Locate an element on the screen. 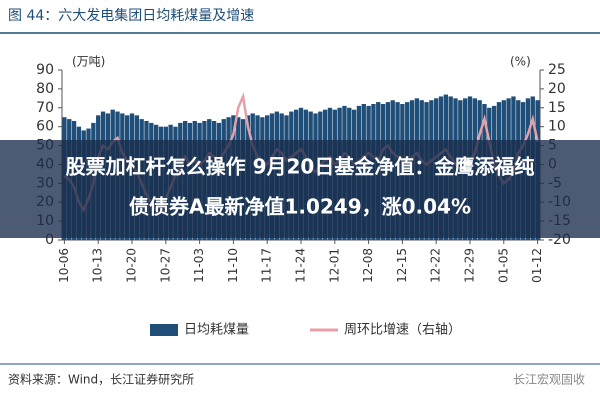 This screenshot has height=400, width=600. y2-tick-label: 25 is located at coordinates (557, 70).